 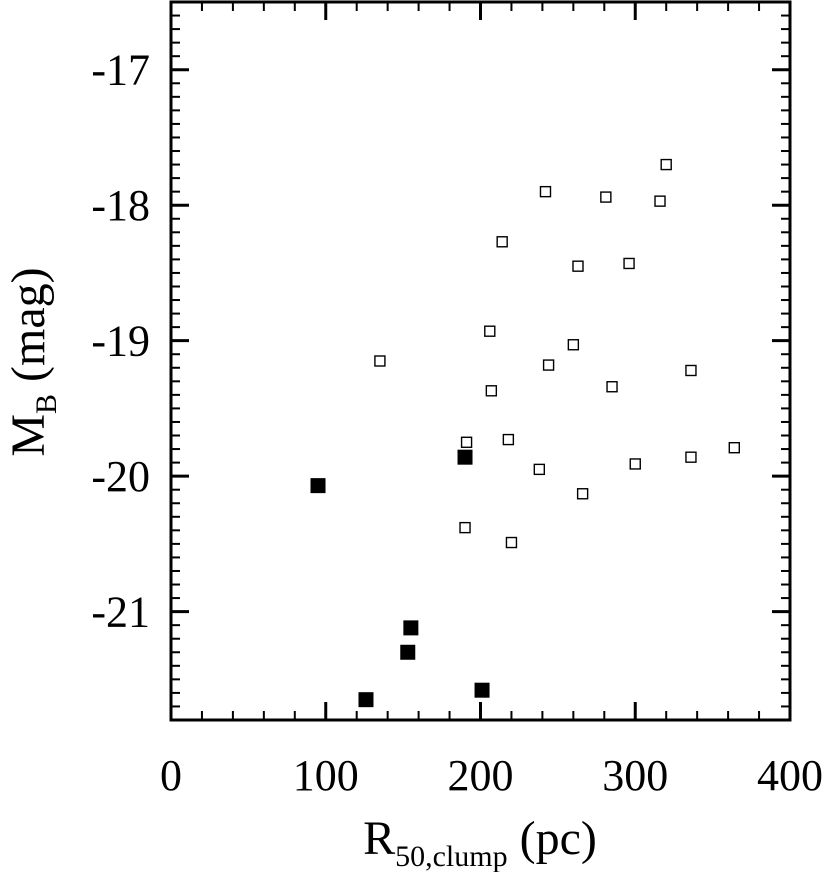 I want to click on y-tick-label: -18, so click(x=120, y=205).